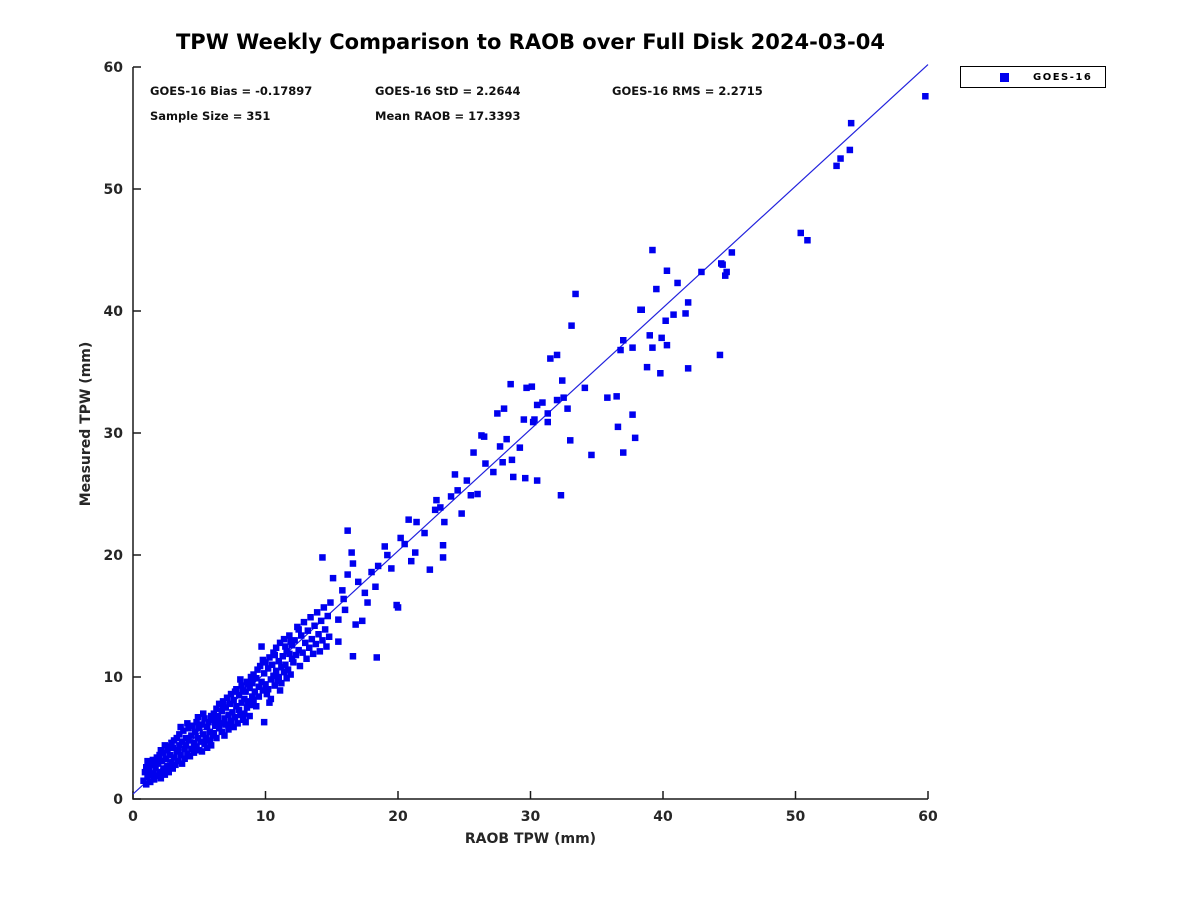 The height and width of the screenshot is (900, 1200). I want to click on stat-mean-raob: Mean RAOB = 17.3393, so click(448, 116).